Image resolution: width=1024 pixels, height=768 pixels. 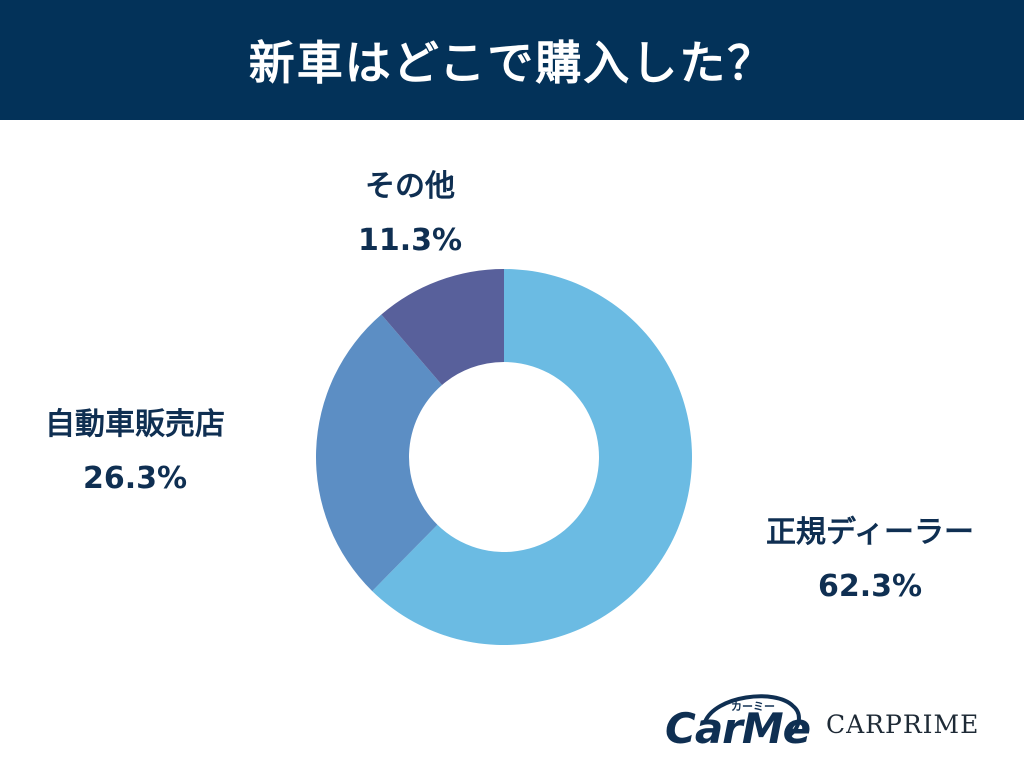 I want to click on category-label-car-shop: 自動車販売店, so click(x=135, y=424).